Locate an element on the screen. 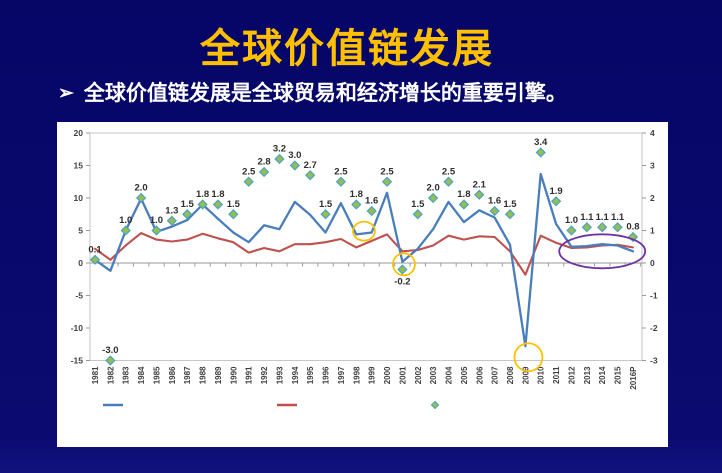 The image size is (722, 473). x-axis-year-label: 1984 is located at coordinates (141, 375).